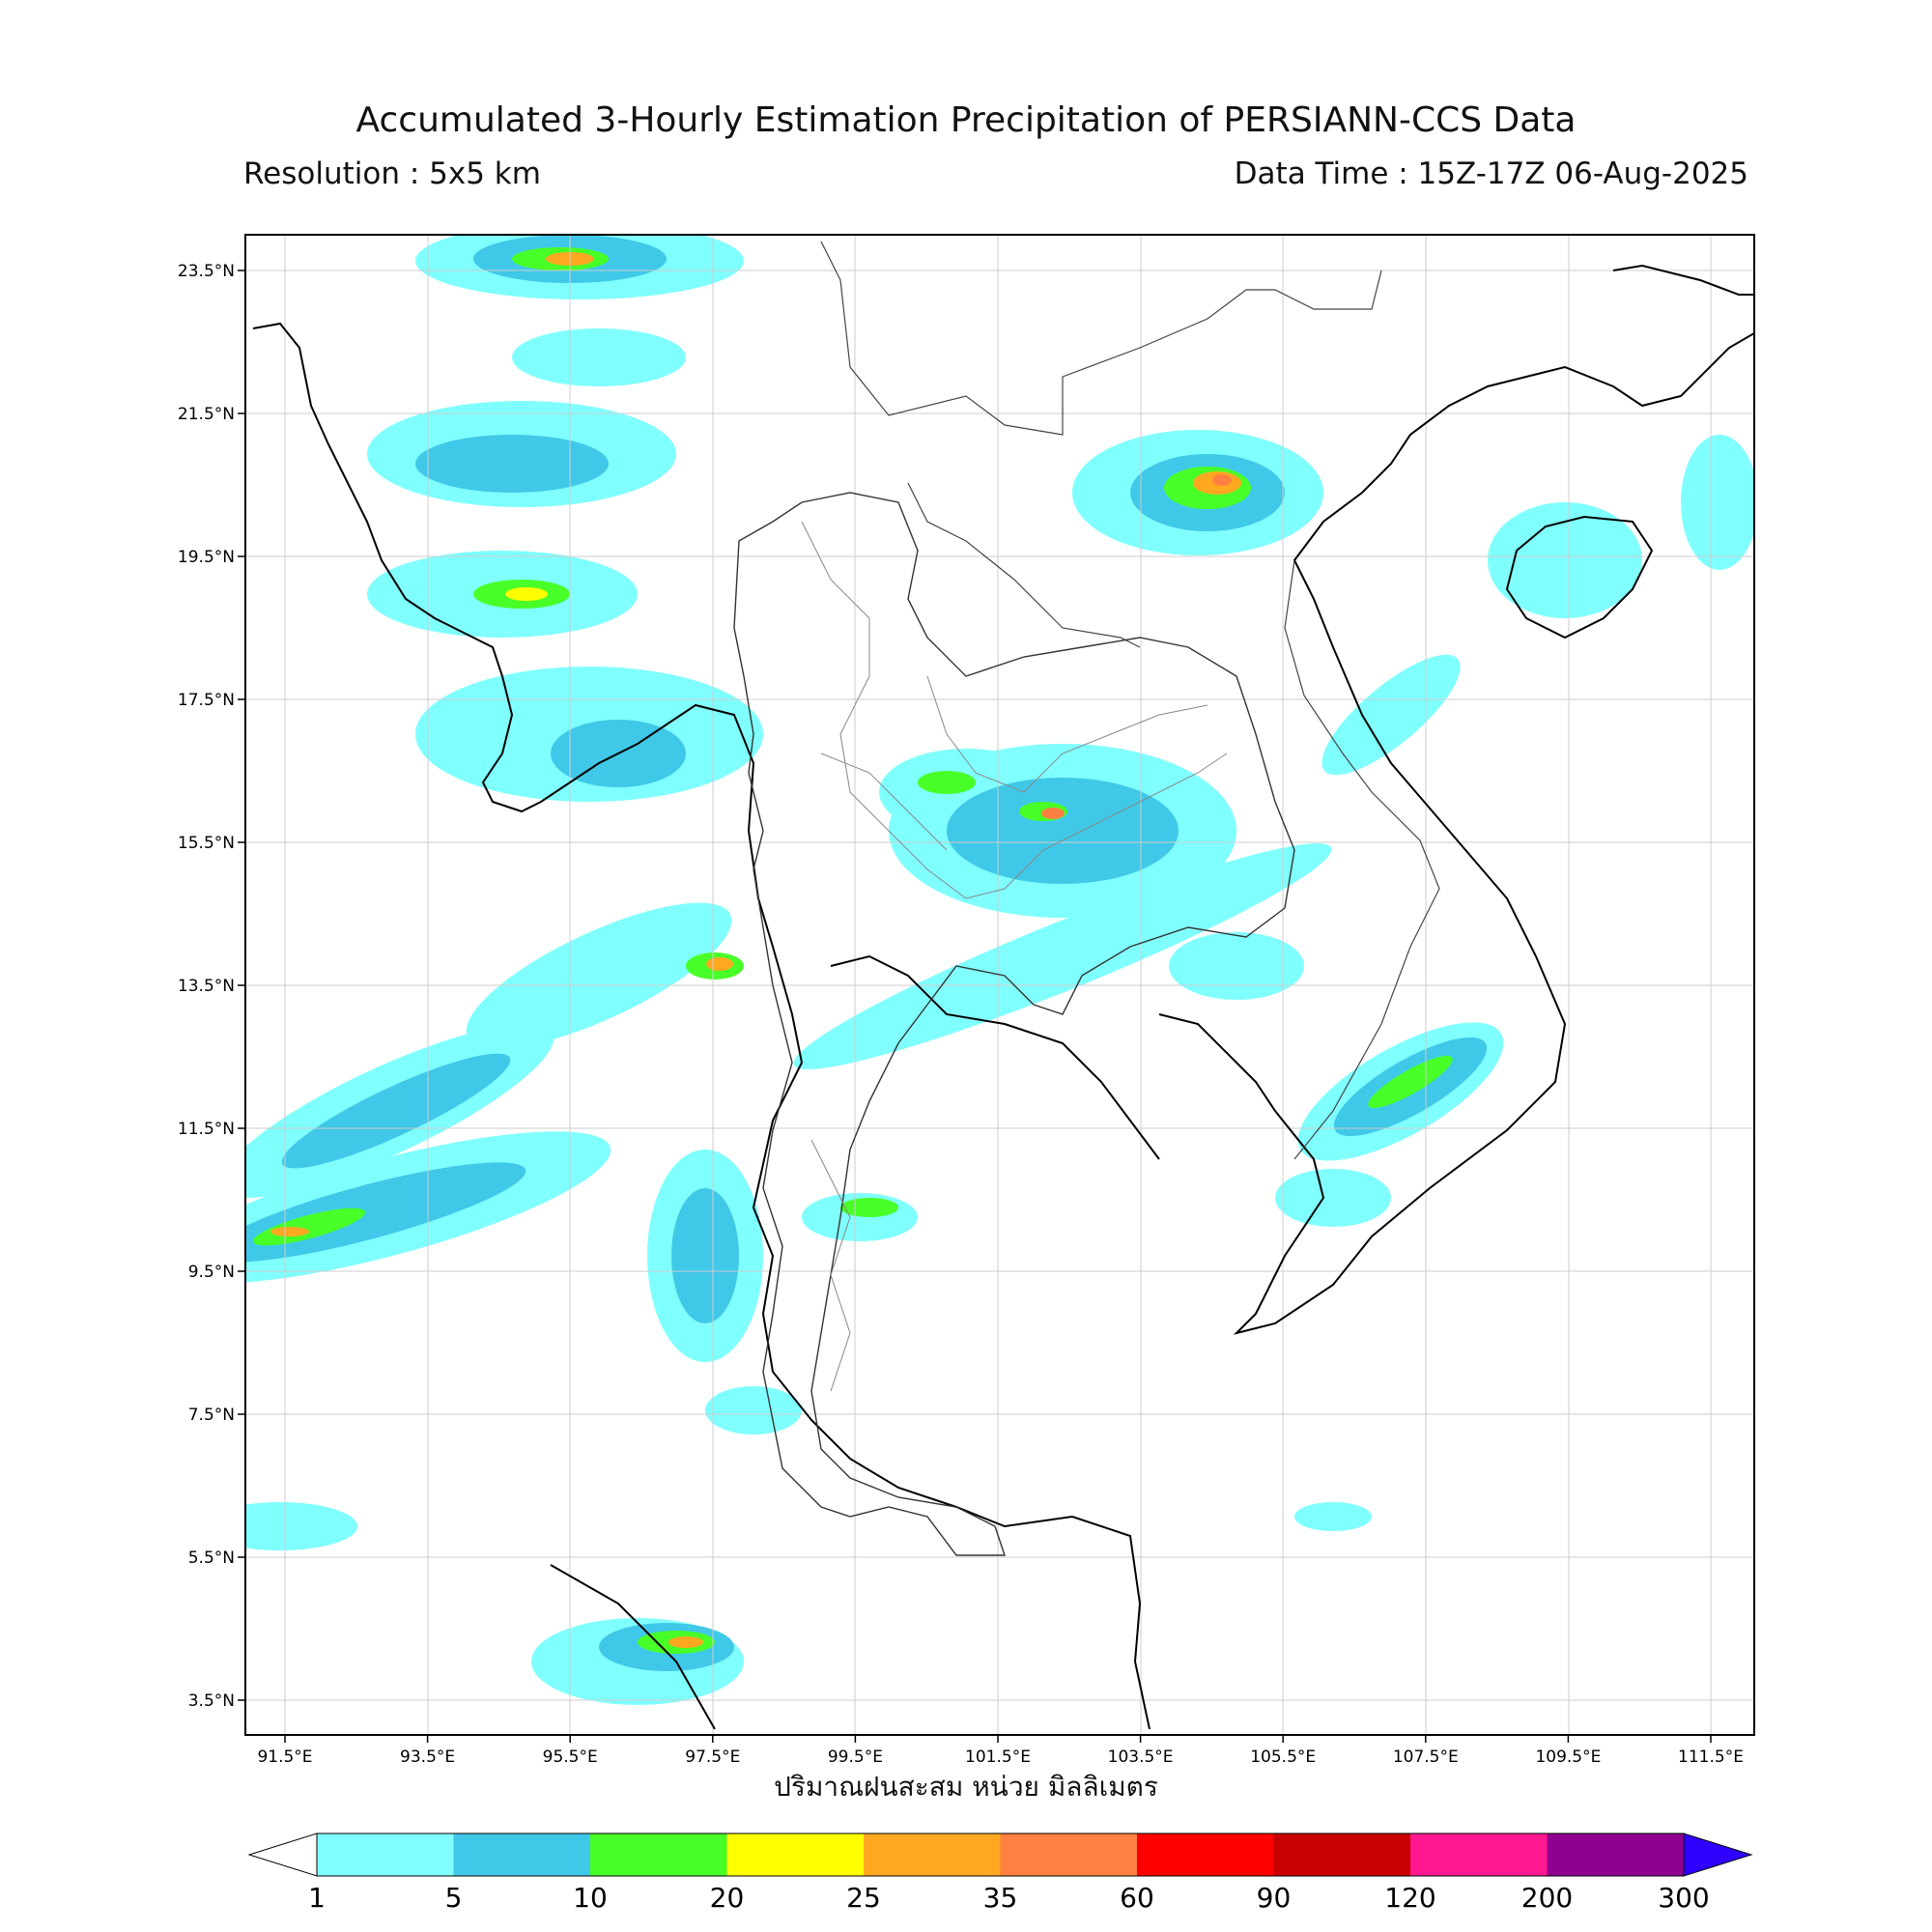  I want to click on lat-tick-label: 21.5°N, so click(206, 414).